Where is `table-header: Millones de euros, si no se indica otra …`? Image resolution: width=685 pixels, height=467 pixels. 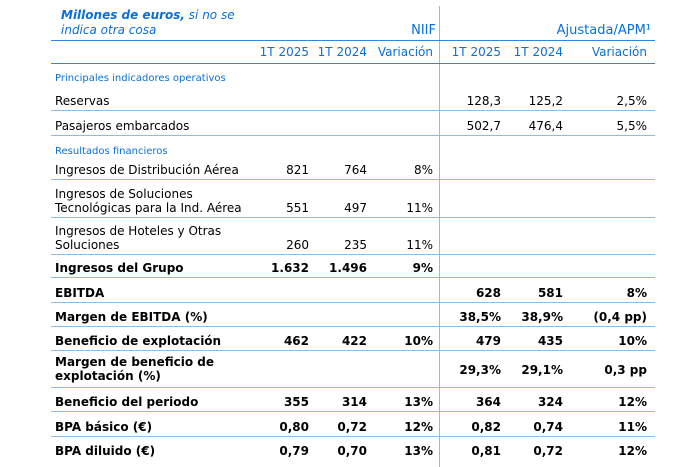 table-header: Millones de euros, si no se indica otra … is located at coordinates (353, 23).